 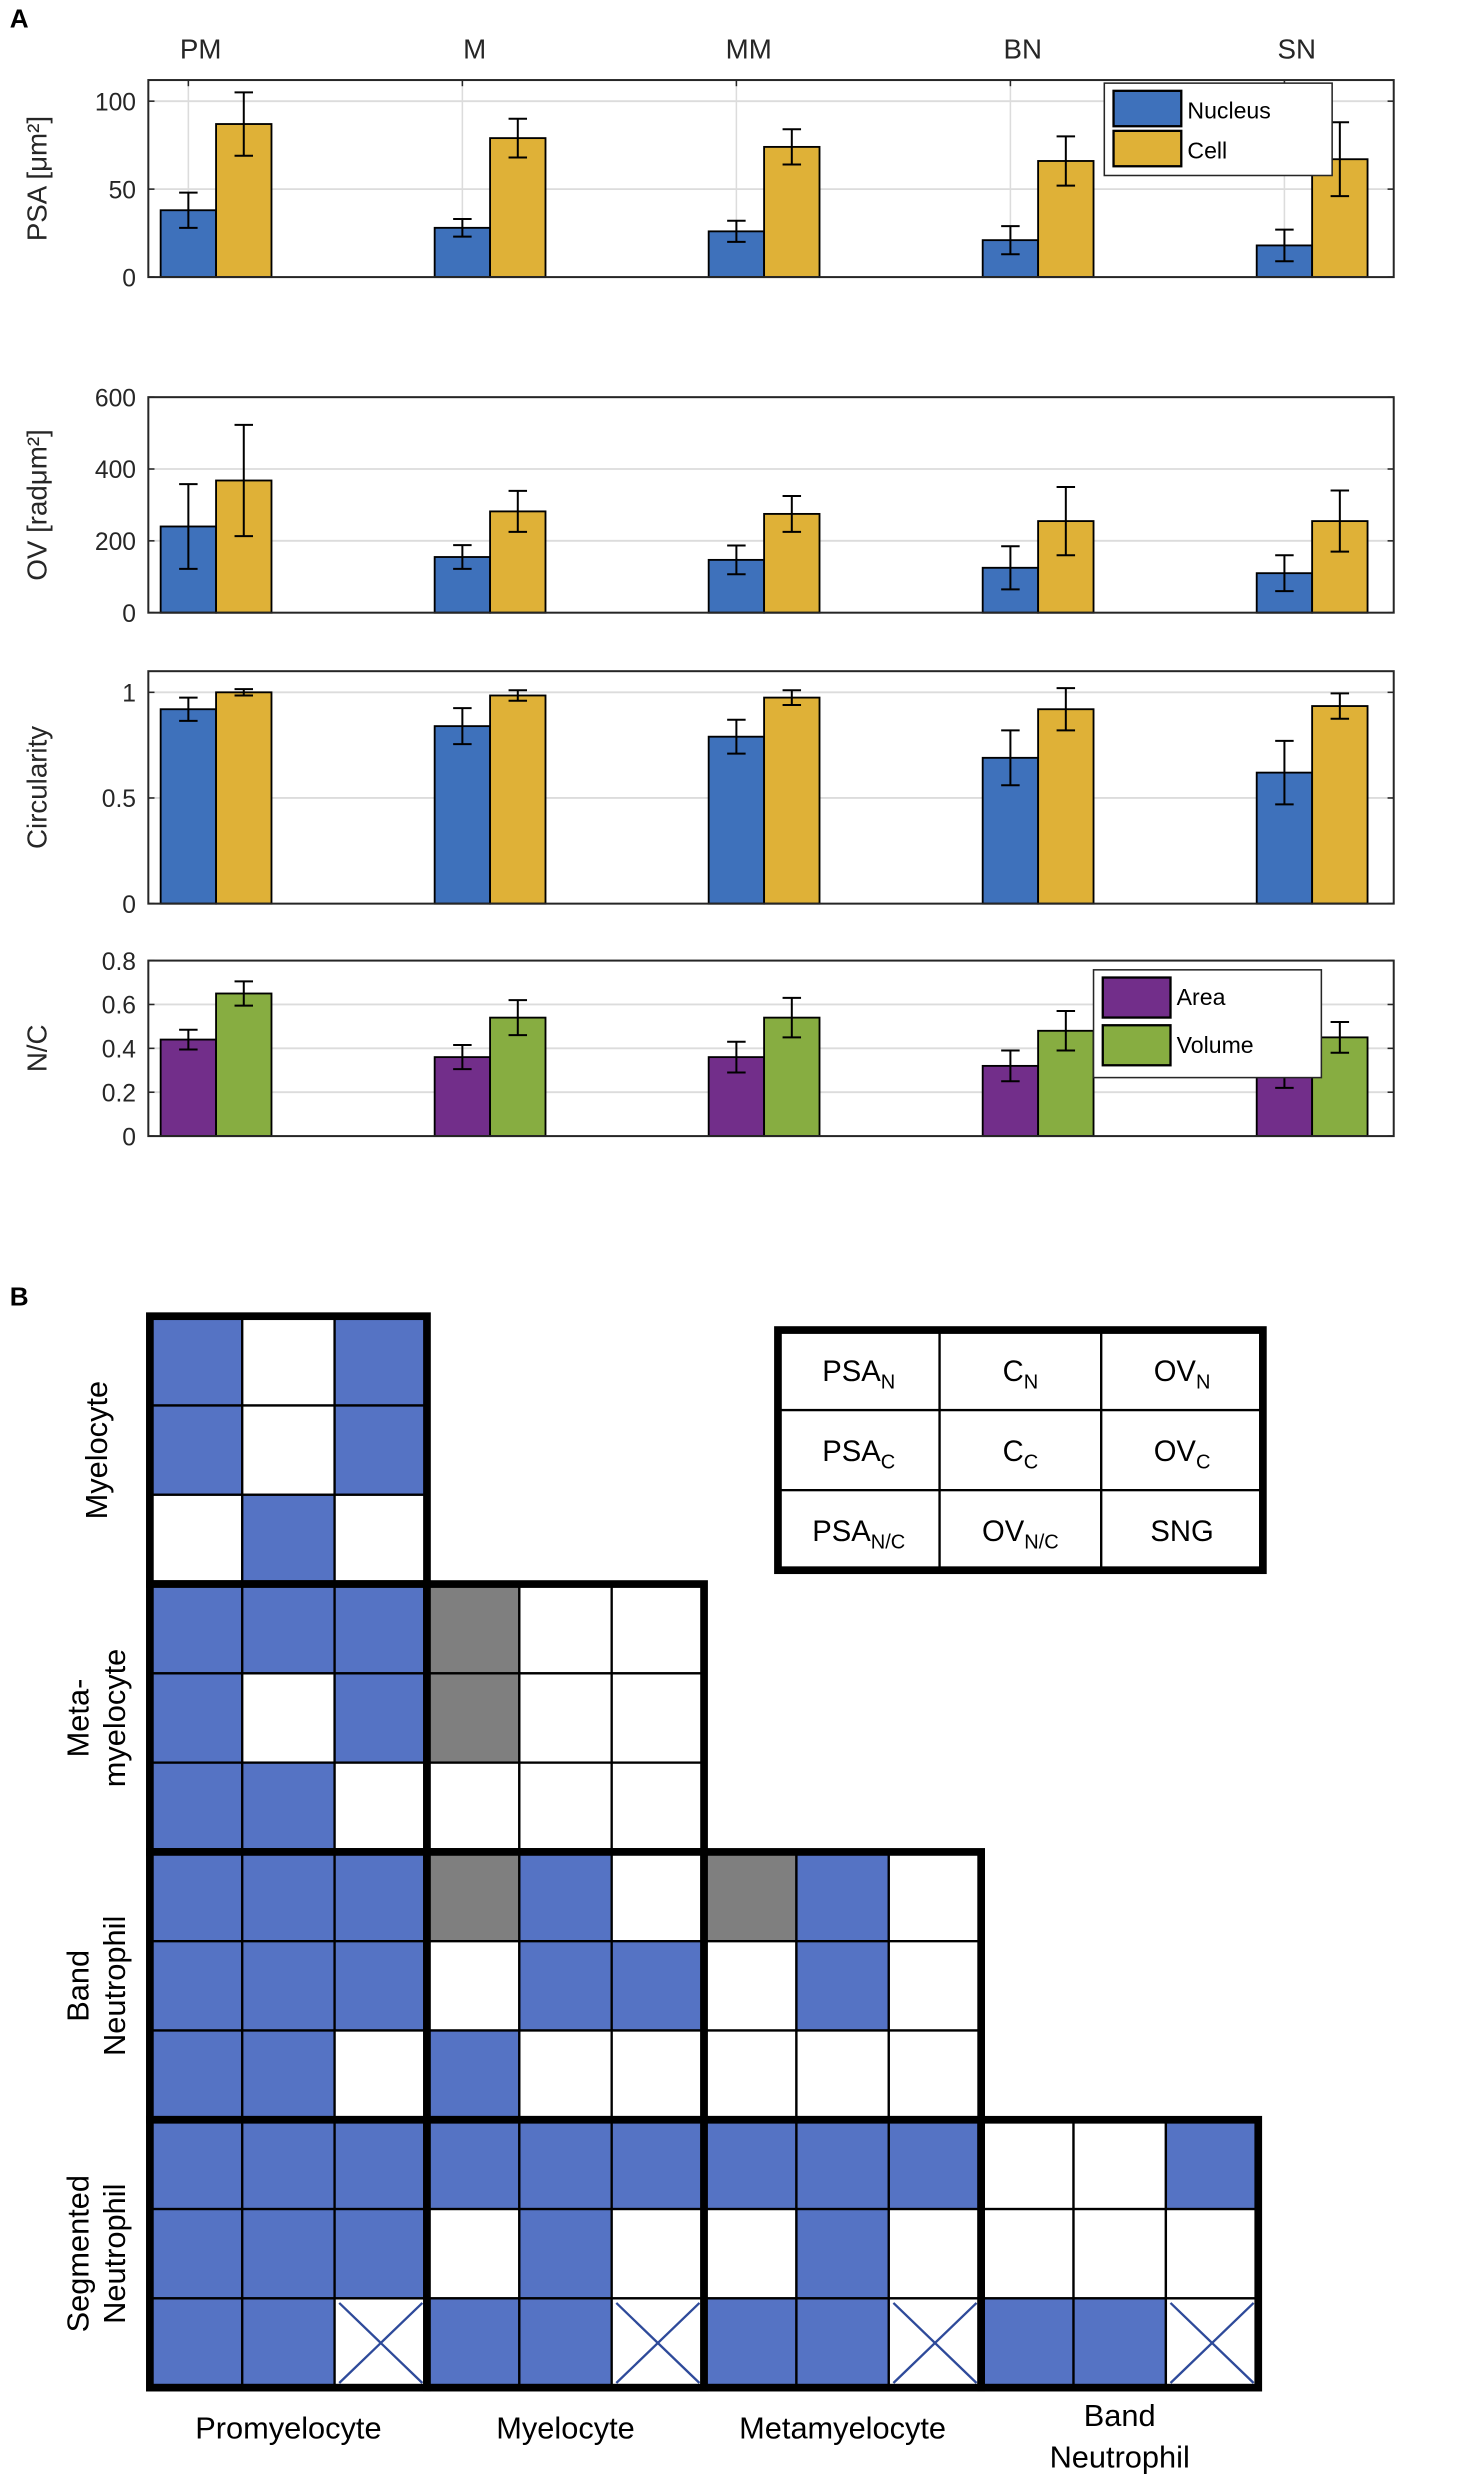 What do you see at coordinates (114, 1718) in the screenshot?
I see `row-label-line: myelocyte` at bounding box center [114, 1718].